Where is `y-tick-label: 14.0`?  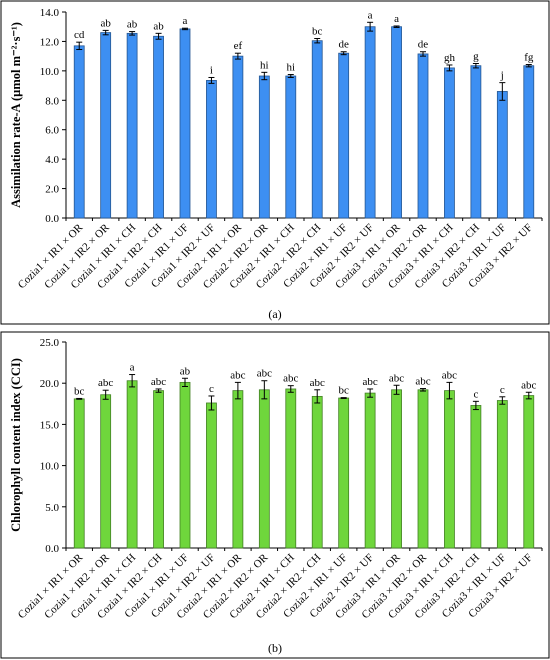 y-tick-label: 14.0 is located at coordinates (50, 13).